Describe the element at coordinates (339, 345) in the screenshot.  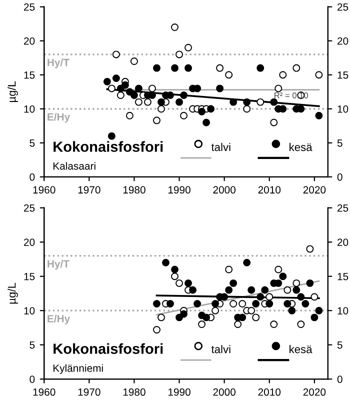
I see `y2-tick-label: 5` at that location.